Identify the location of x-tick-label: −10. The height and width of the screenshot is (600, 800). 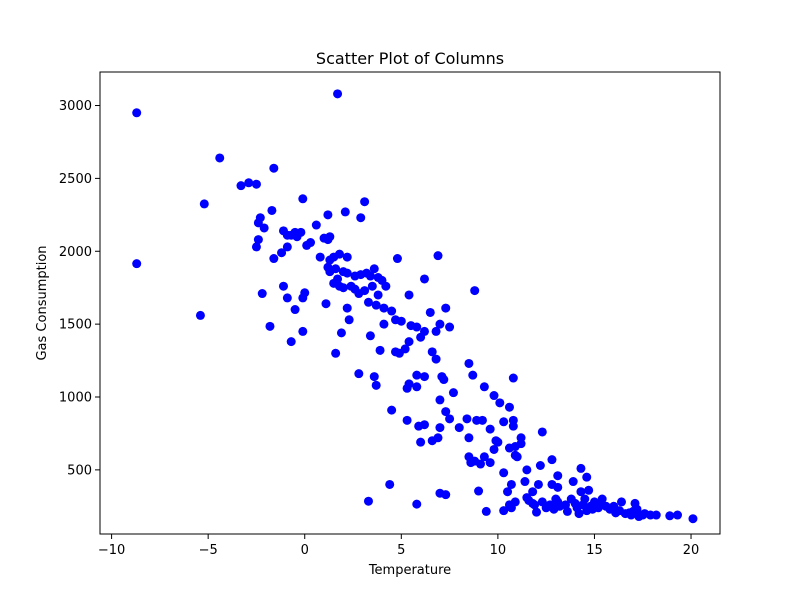
(111, 550).